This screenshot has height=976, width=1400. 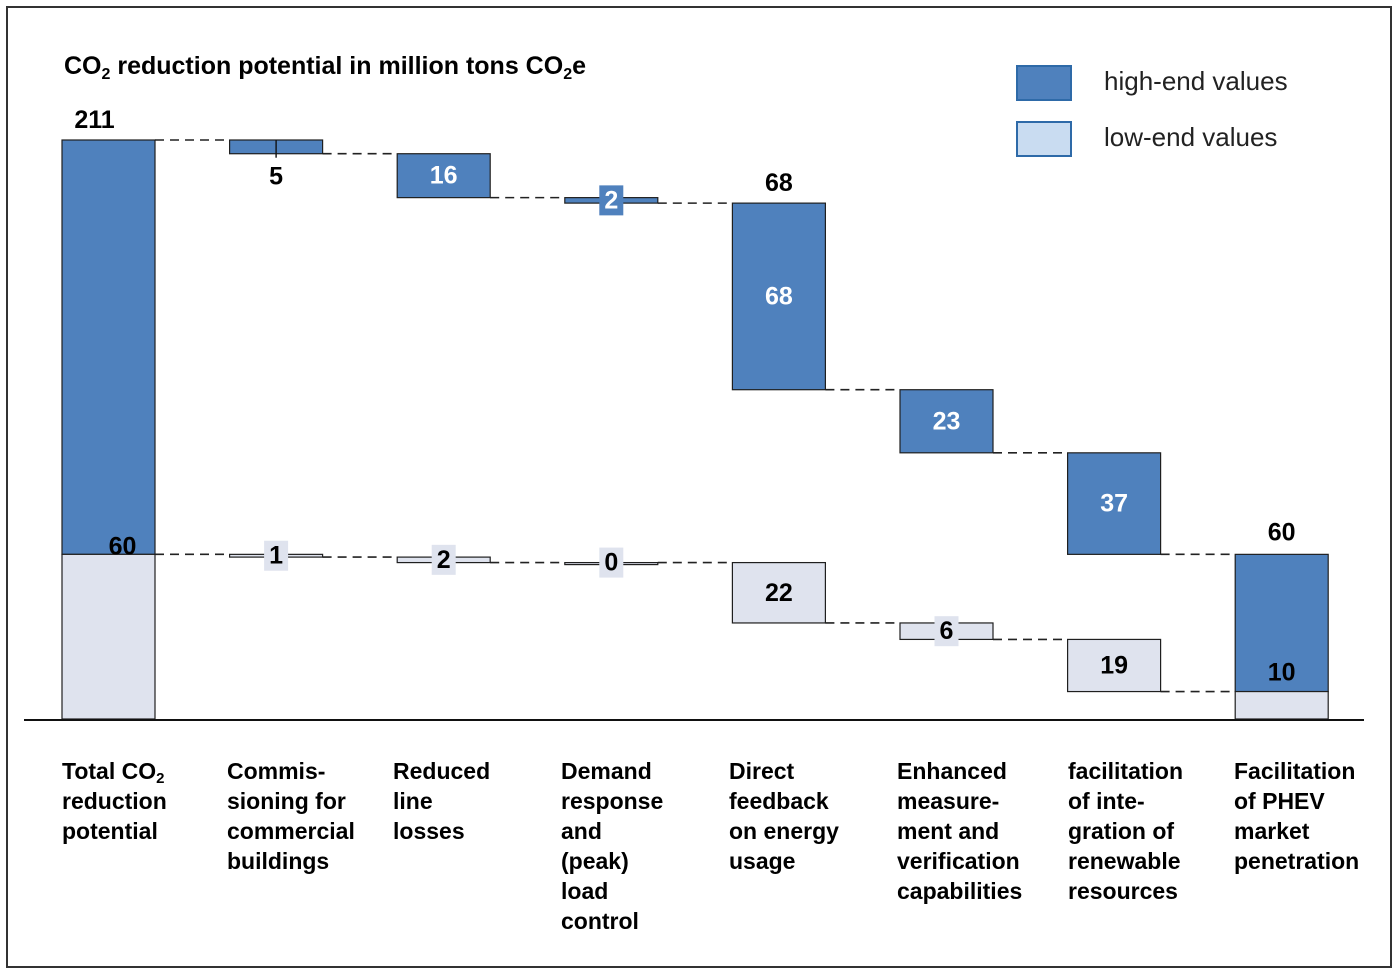 I want to click on label-low-1-box, so click(x=276, y=555).